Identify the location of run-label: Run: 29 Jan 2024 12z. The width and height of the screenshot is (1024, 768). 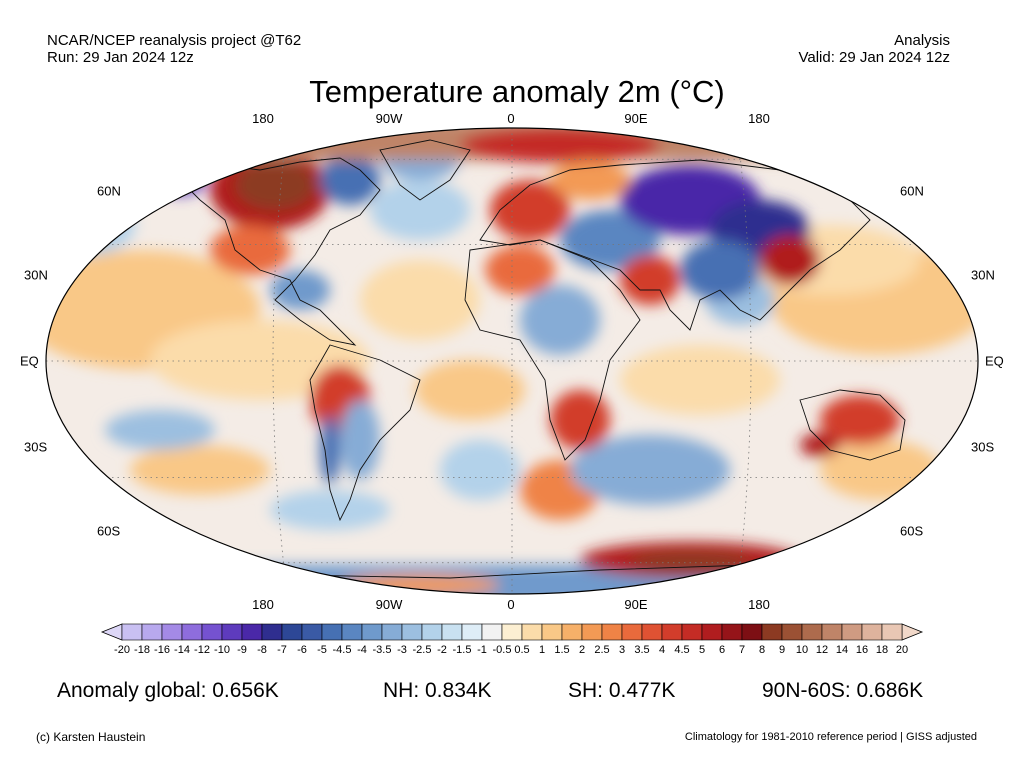
(120, 57).